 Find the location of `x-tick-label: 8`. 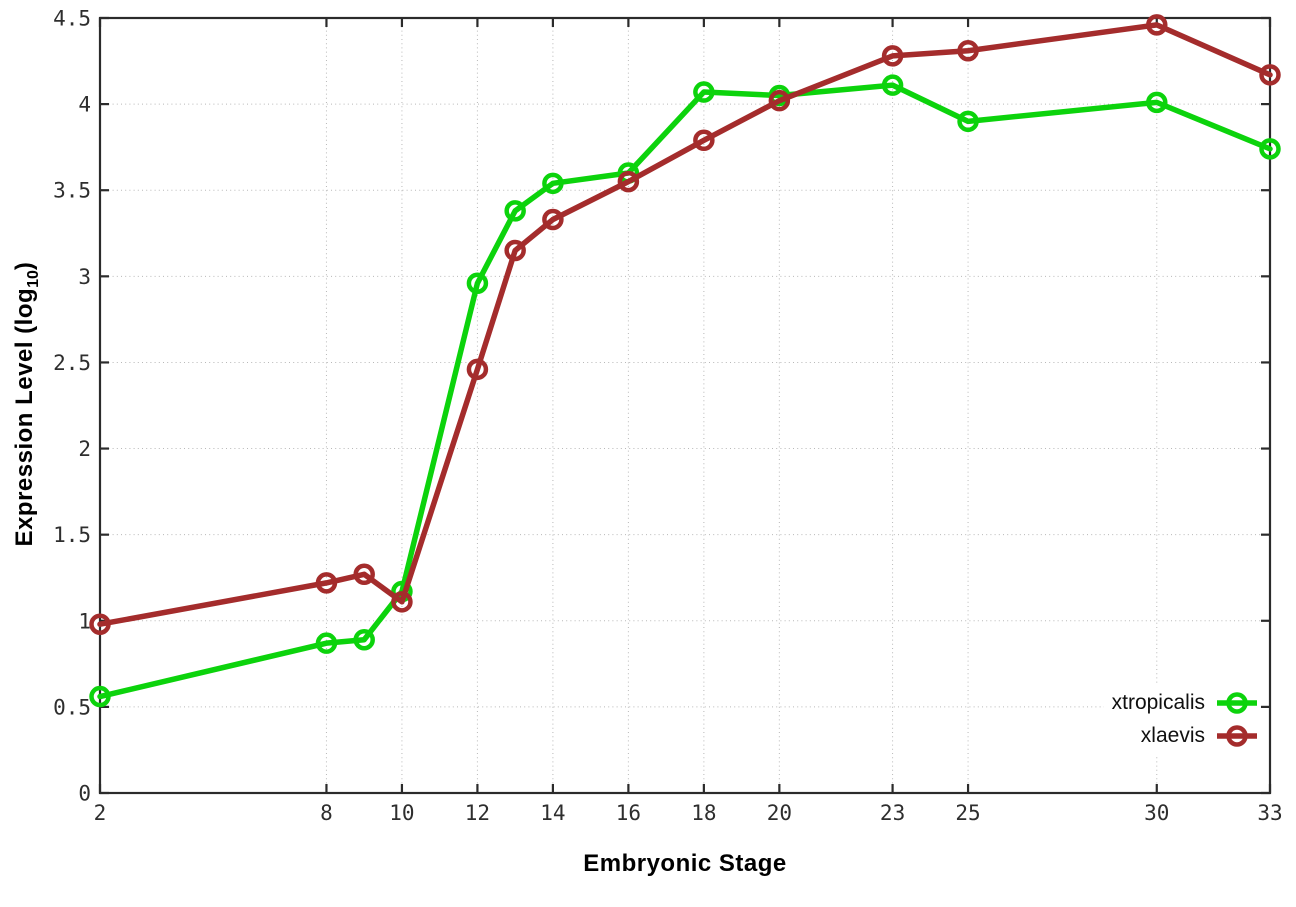

x-tick-label: 8 is located at coordinates (326, 813).